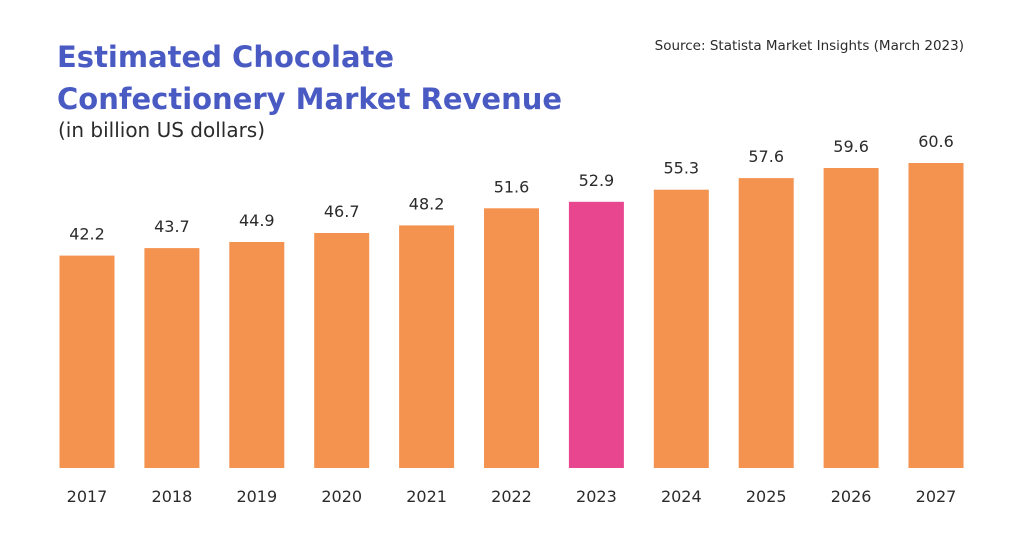 This screenshot has width=1024, height=536. What do you see at coordinates (257, 355) in the screenshot?
I see `bar-2019` at bounding box center [257, 355].